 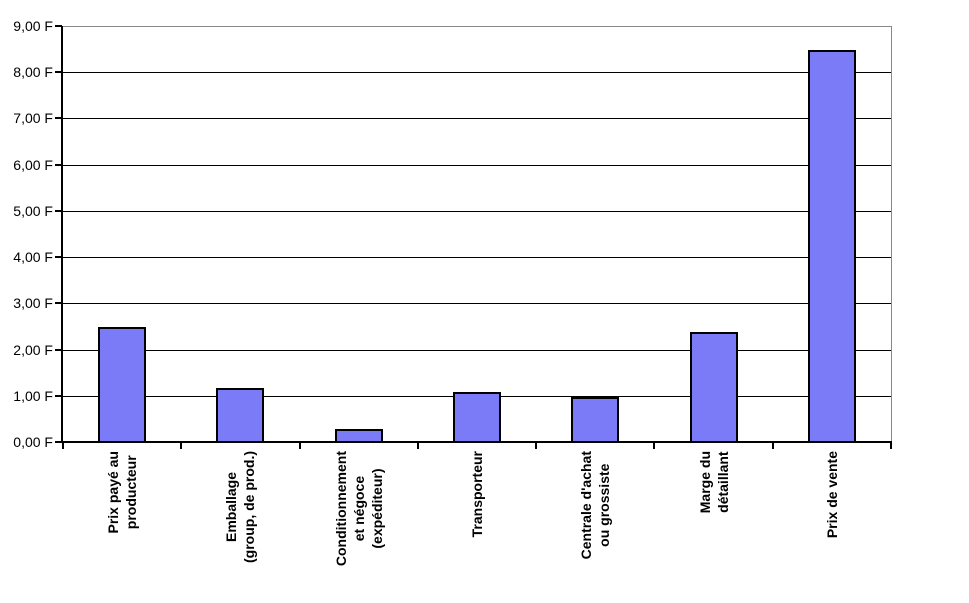 I want to click on category-label: Conditionnement et négoce (expéditeur), so click(x=358, y=509).